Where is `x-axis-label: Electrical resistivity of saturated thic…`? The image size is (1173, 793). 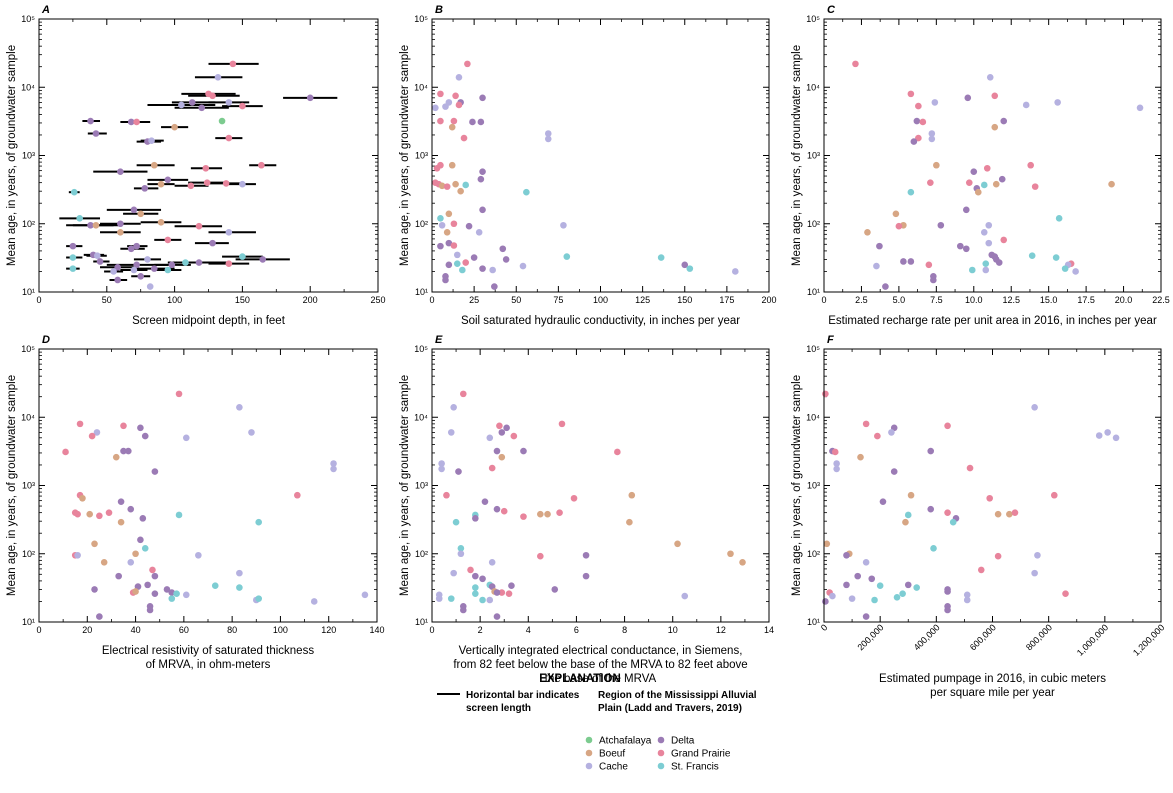 x-axis-label: Electrical resistivity of saturated thic… is located at coordinates (208, 651).